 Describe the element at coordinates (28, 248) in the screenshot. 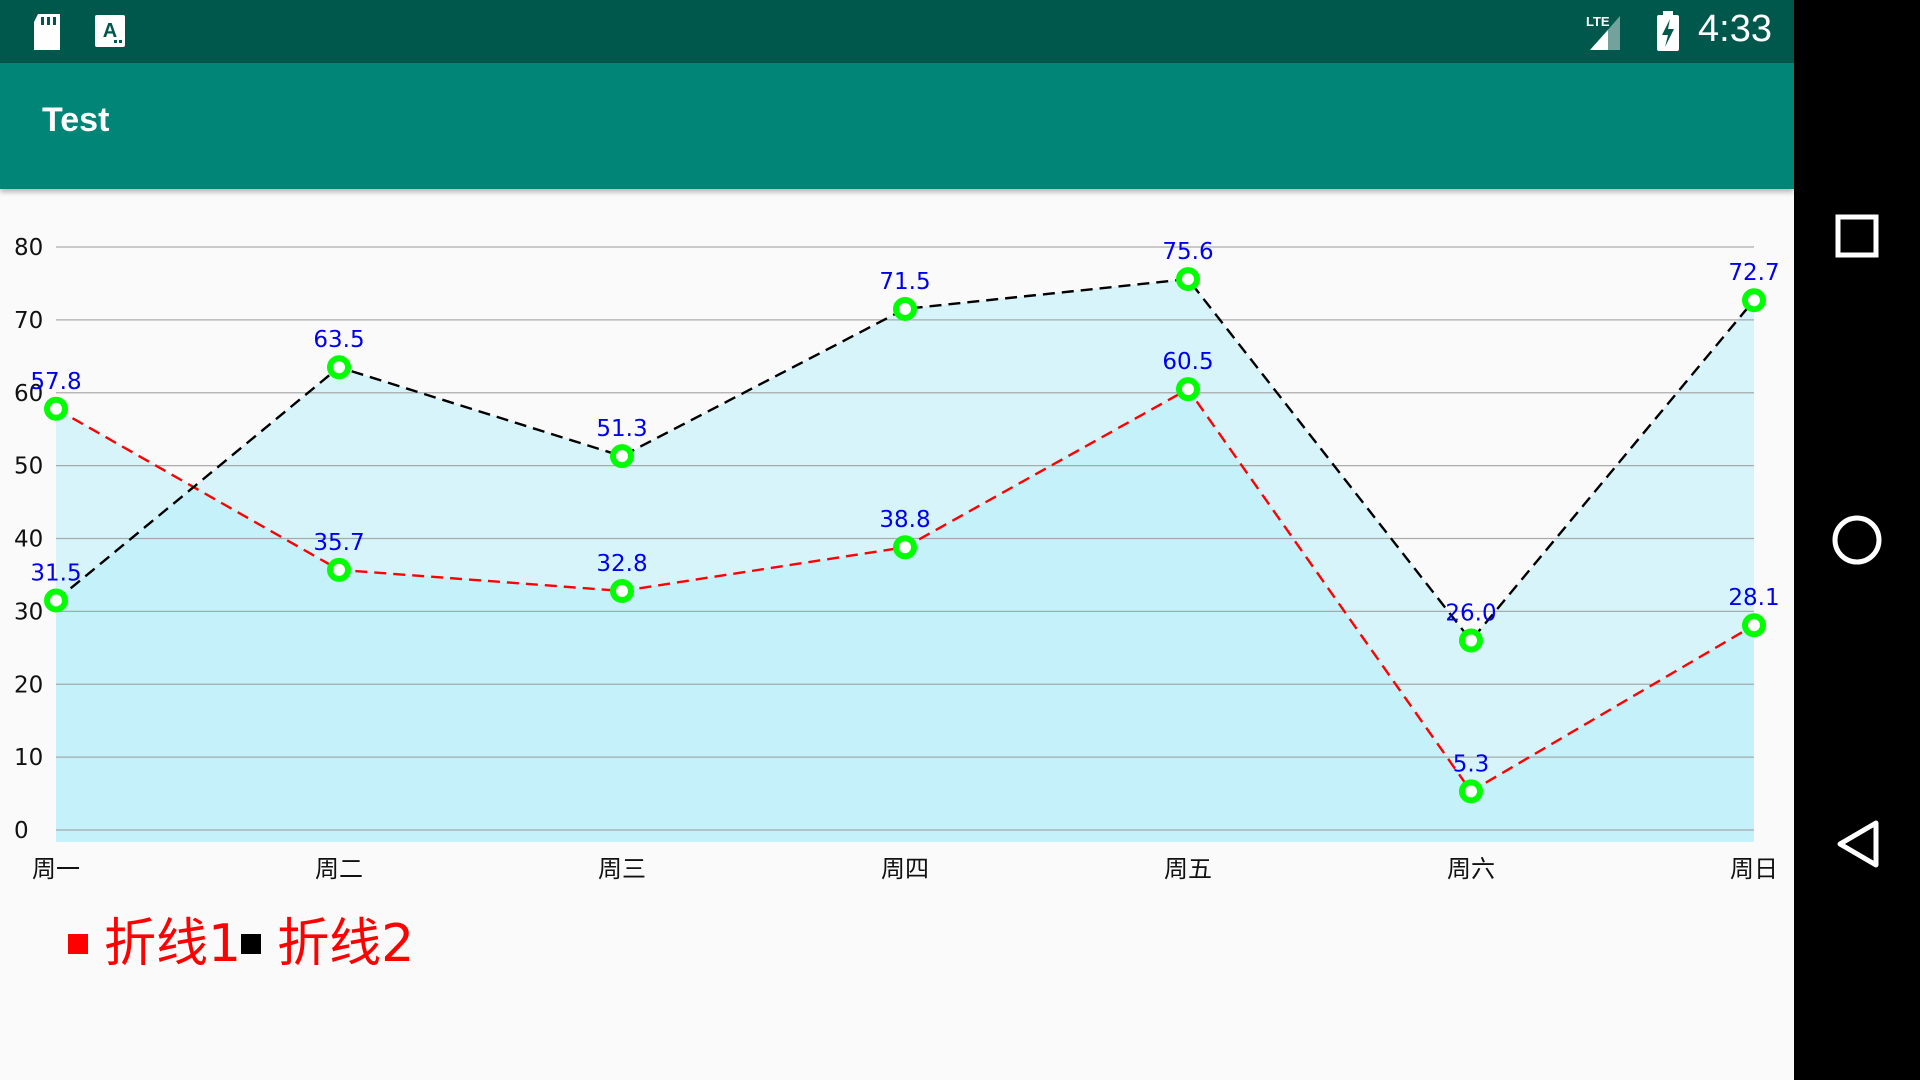

I see `y-tick-label: 80` at that location.